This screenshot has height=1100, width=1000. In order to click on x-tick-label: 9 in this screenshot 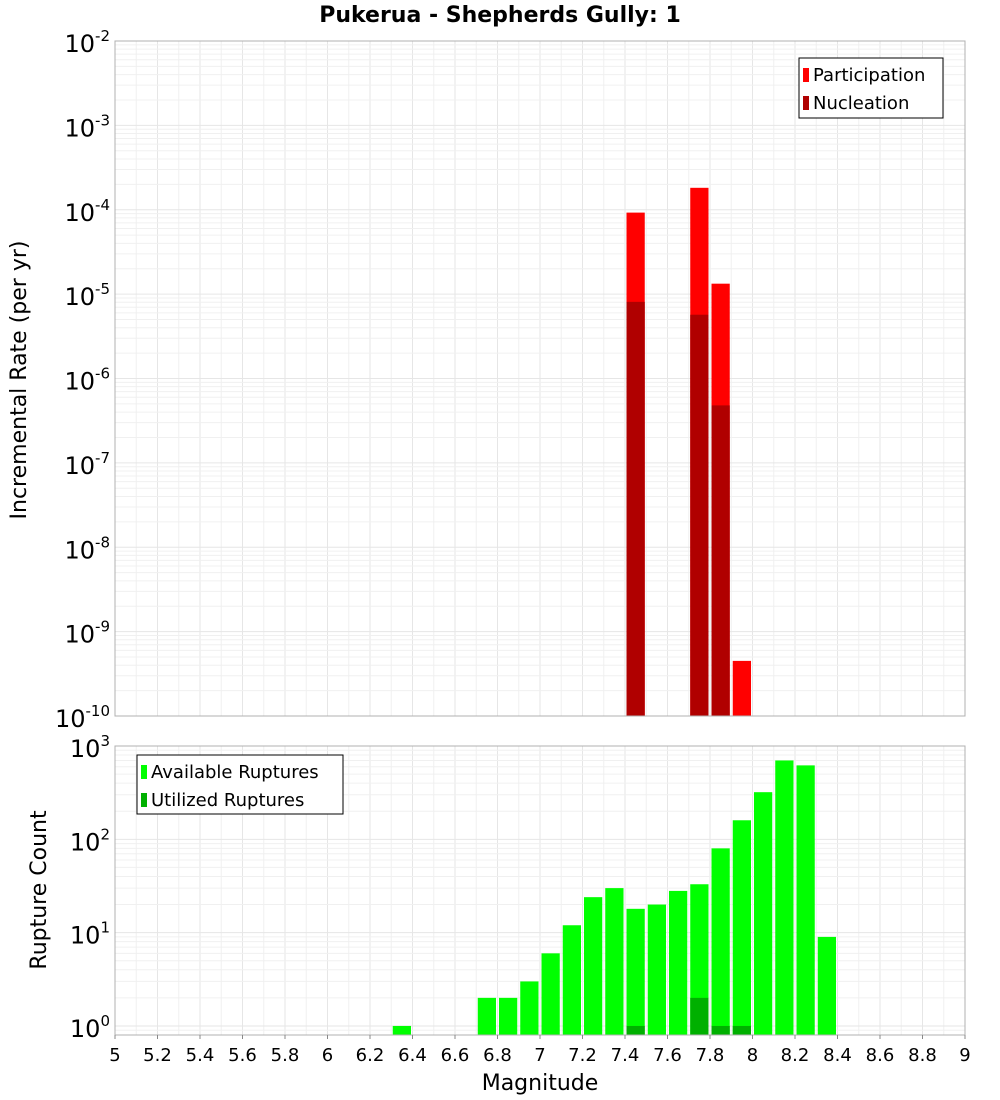, I will do `click(964, 1055)`.